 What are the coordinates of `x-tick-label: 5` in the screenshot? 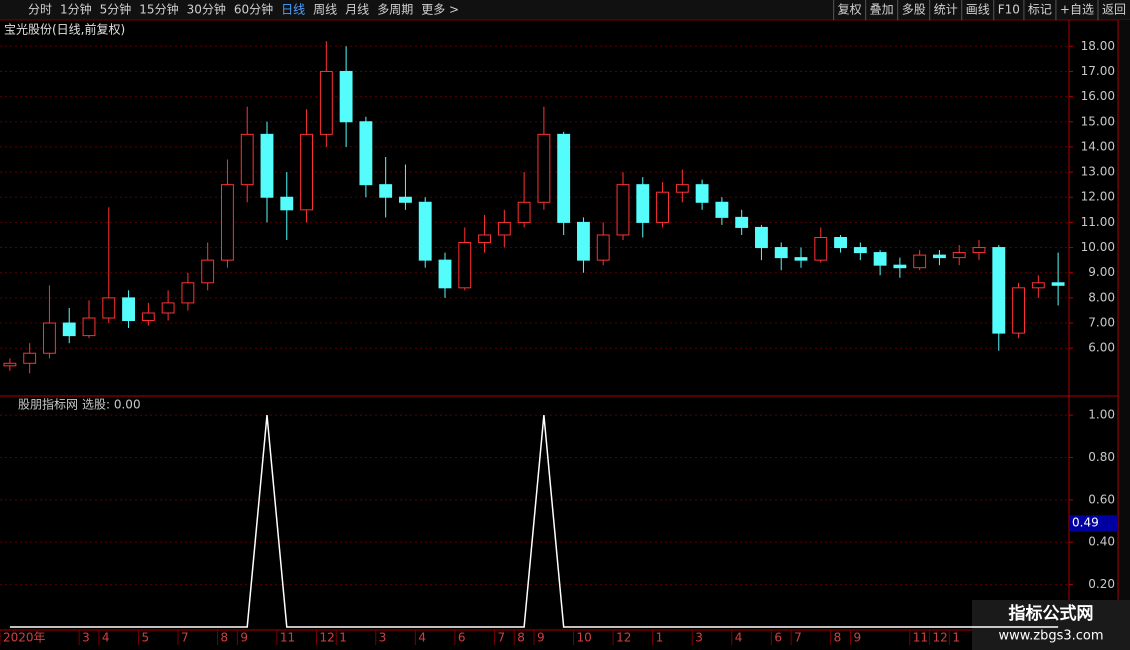 It's located at (145, 638).